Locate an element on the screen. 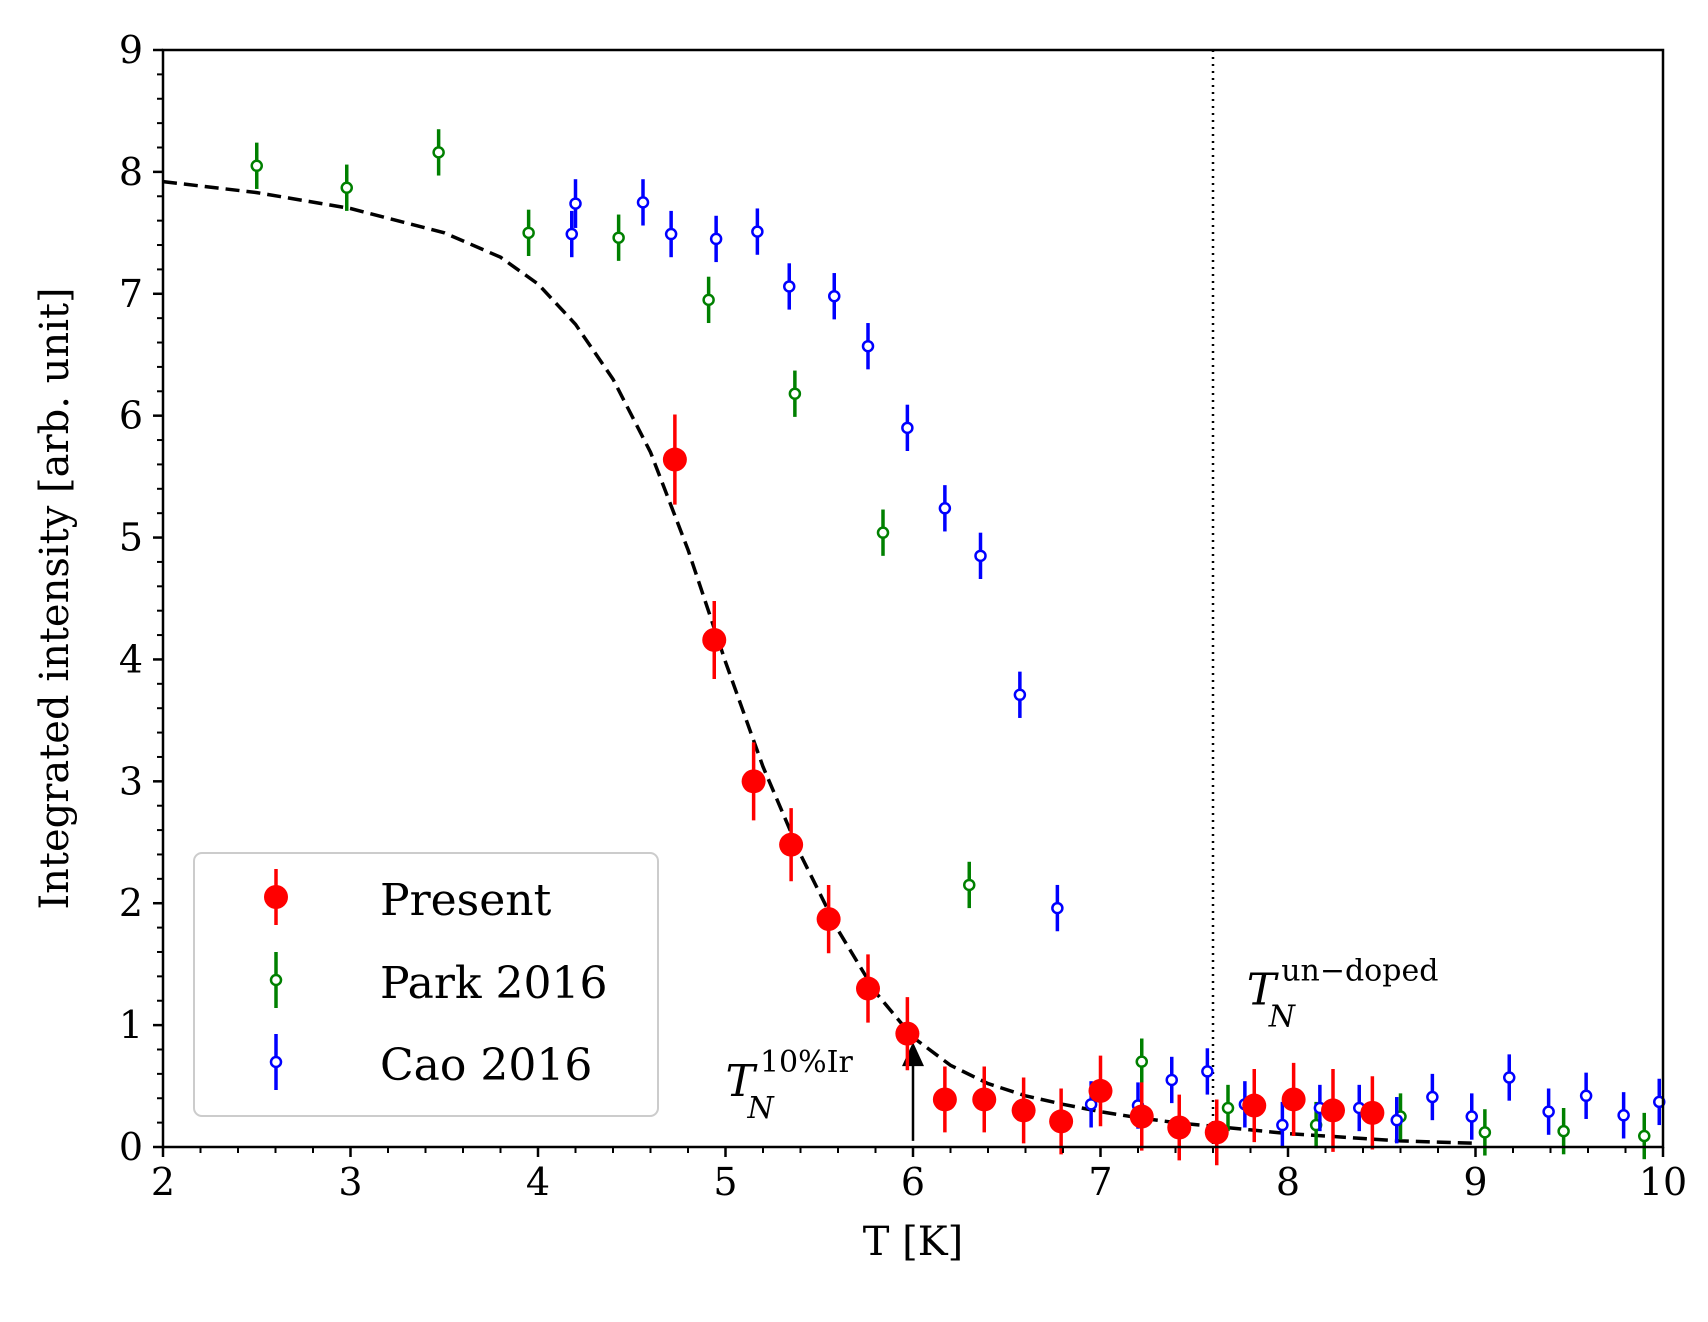  legend: Present Park 2016 Cao 2016 is located at coordinates (426, 984).